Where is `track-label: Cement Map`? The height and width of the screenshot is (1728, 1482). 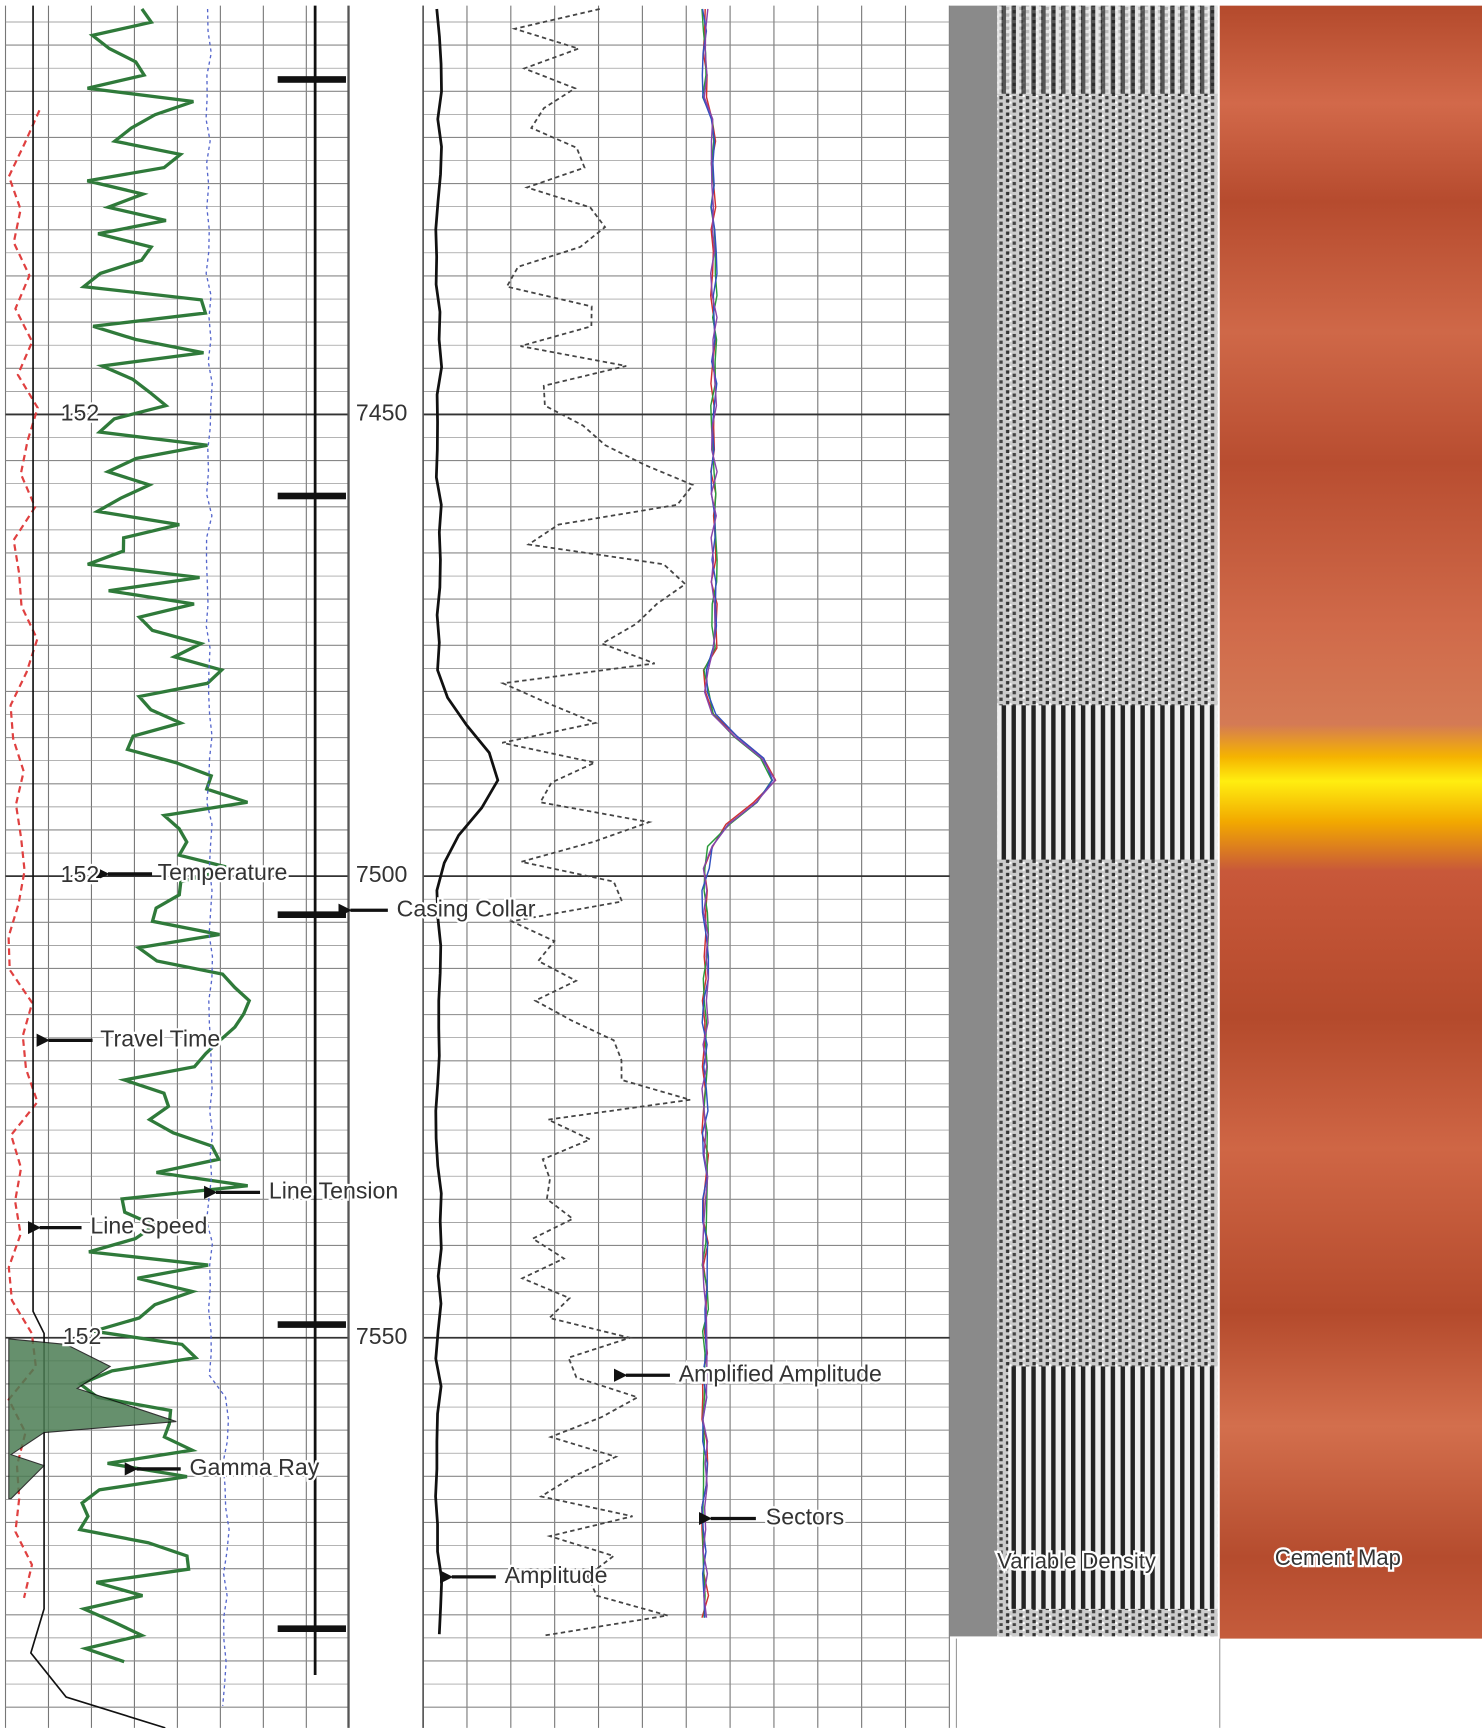 track-label: Cement Map is located at coordinates (1338, 1557).